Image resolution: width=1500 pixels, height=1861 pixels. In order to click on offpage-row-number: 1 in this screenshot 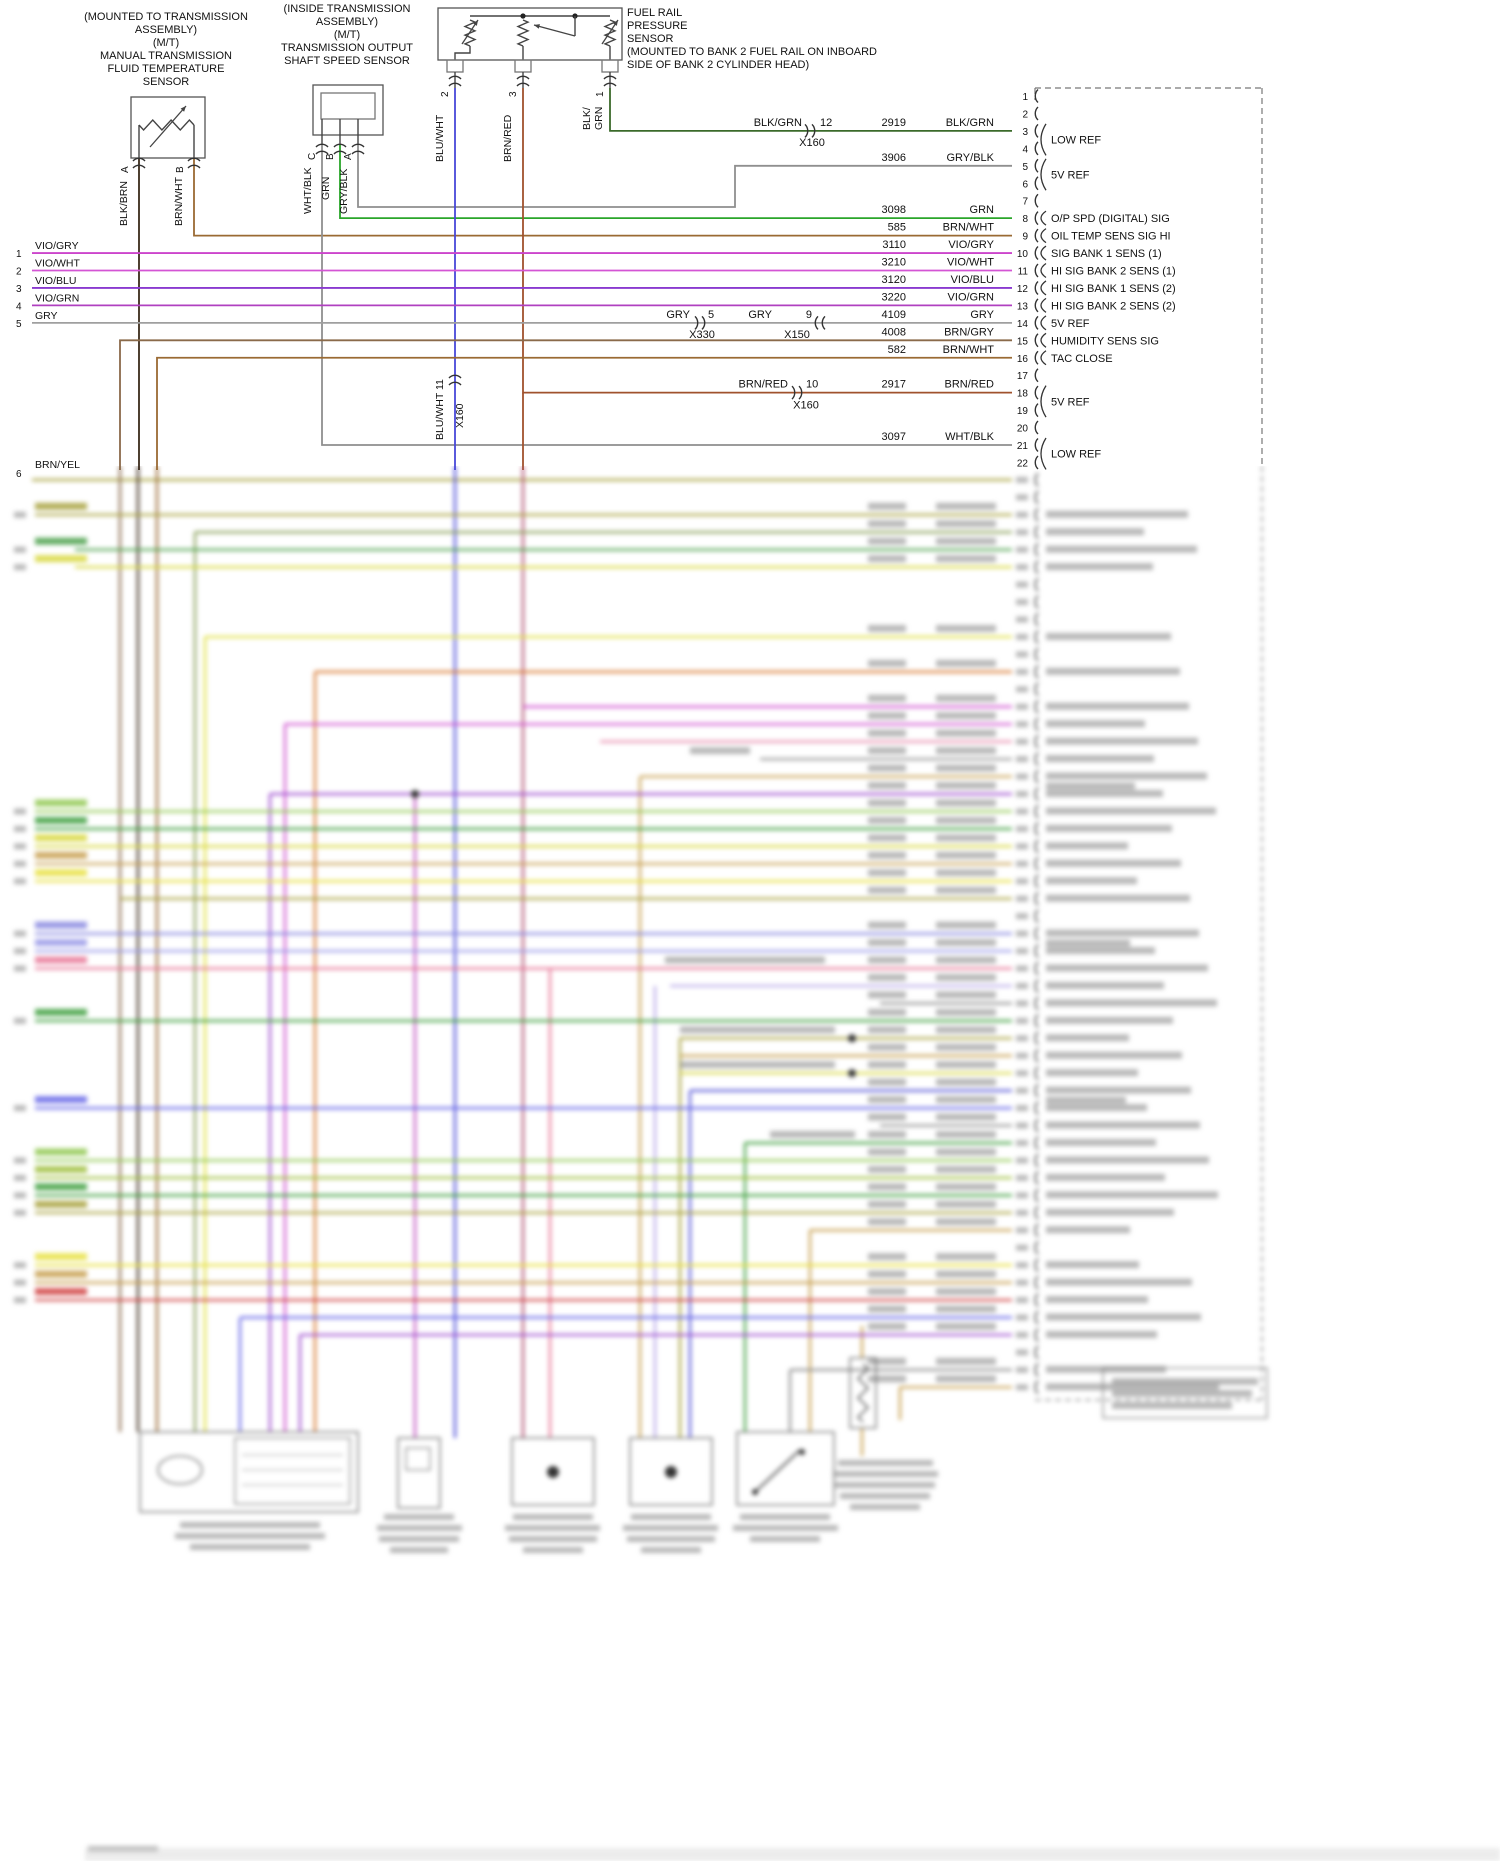, I will do `click(19, 254)`.